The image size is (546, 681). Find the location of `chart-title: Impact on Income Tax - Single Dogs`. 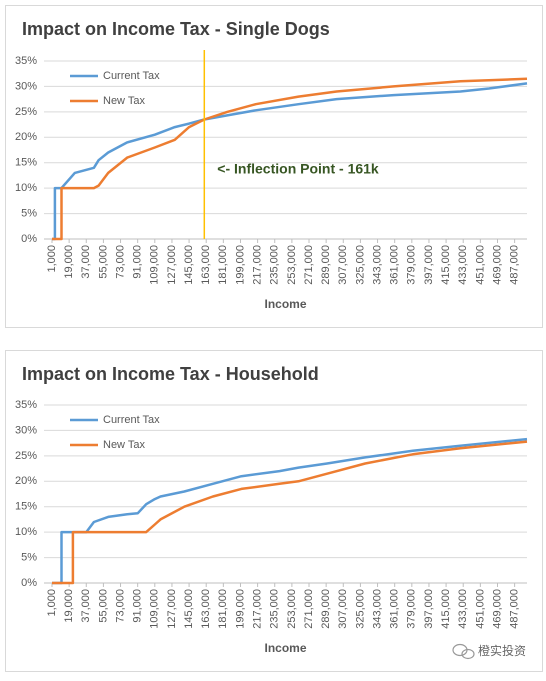

chart-title: Impact on Income Tax - Single Dogs is located at coordinates (176, 29).